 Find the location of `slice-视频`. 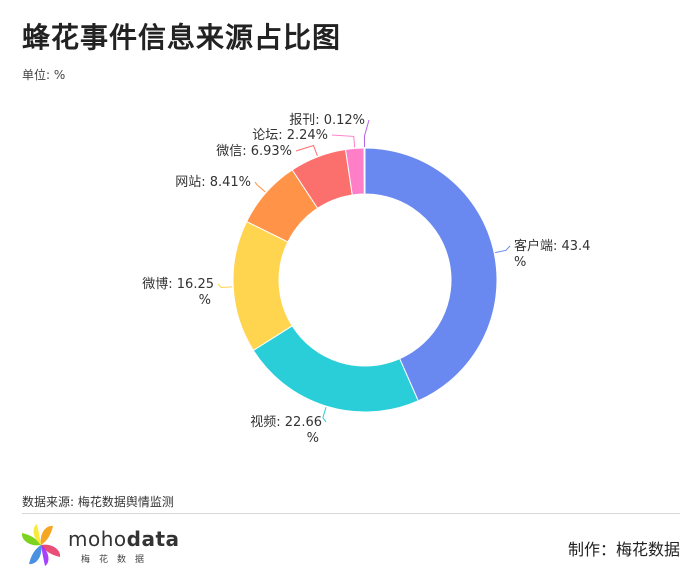

slice-视频 is located at coordinates (335, 369).